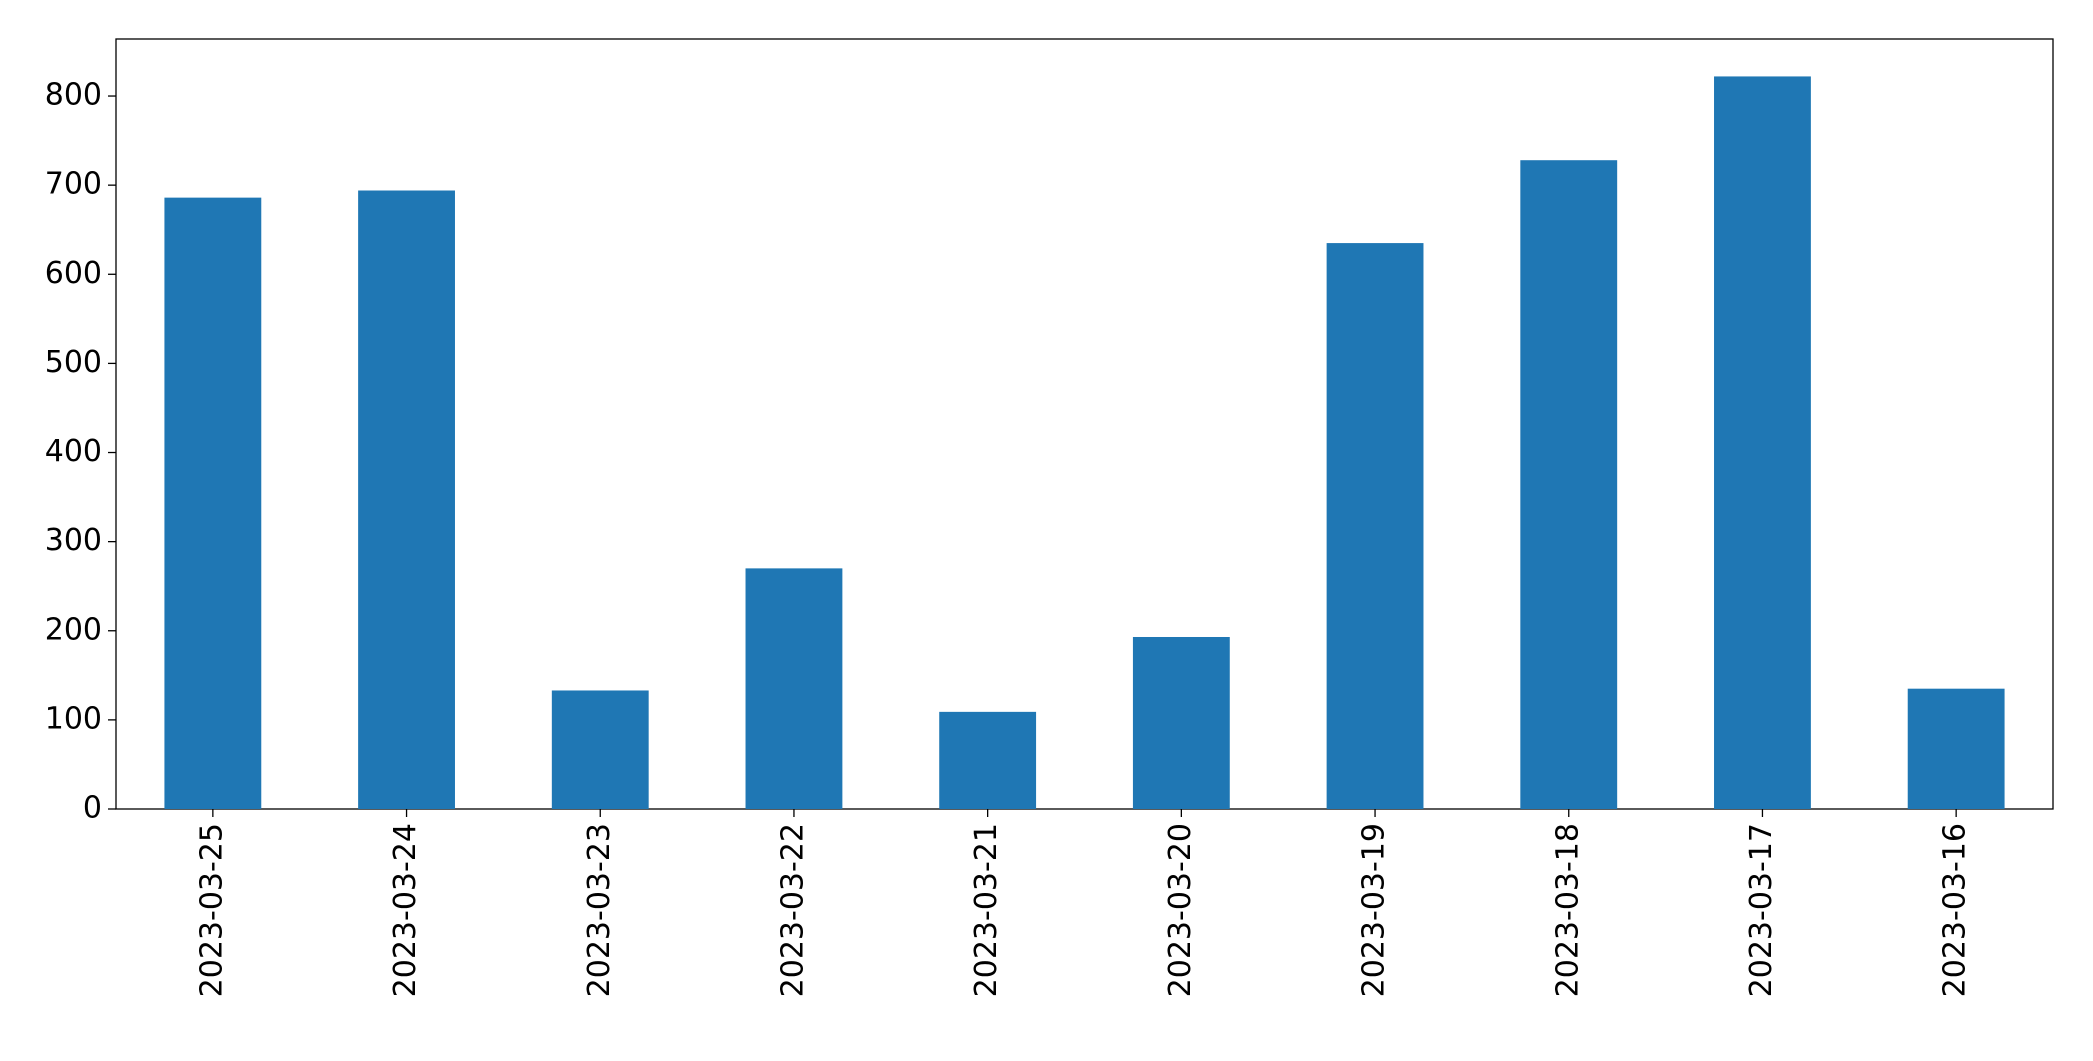 Image resolution: width=2093 pixels, height=1061 pixels. Describe the element at coordinates (73, 540) in the screenshot. I see `y-tick-label: 300` at that location.